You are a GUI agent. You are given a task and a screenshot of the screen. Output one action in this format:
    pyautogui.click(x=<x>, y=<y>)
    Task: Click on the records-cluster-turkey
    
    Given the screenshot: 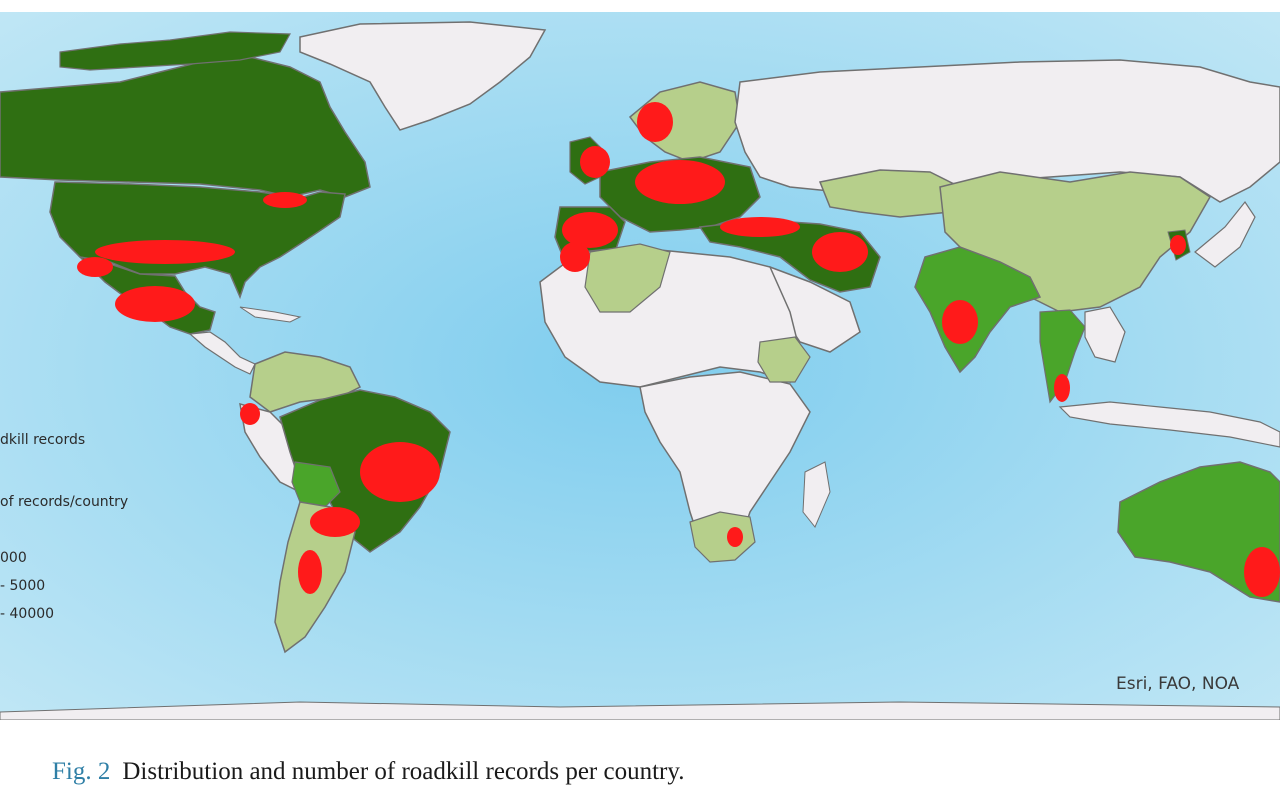 What is the action you would take?
    pyautogui.click(x=760, y=227)
    